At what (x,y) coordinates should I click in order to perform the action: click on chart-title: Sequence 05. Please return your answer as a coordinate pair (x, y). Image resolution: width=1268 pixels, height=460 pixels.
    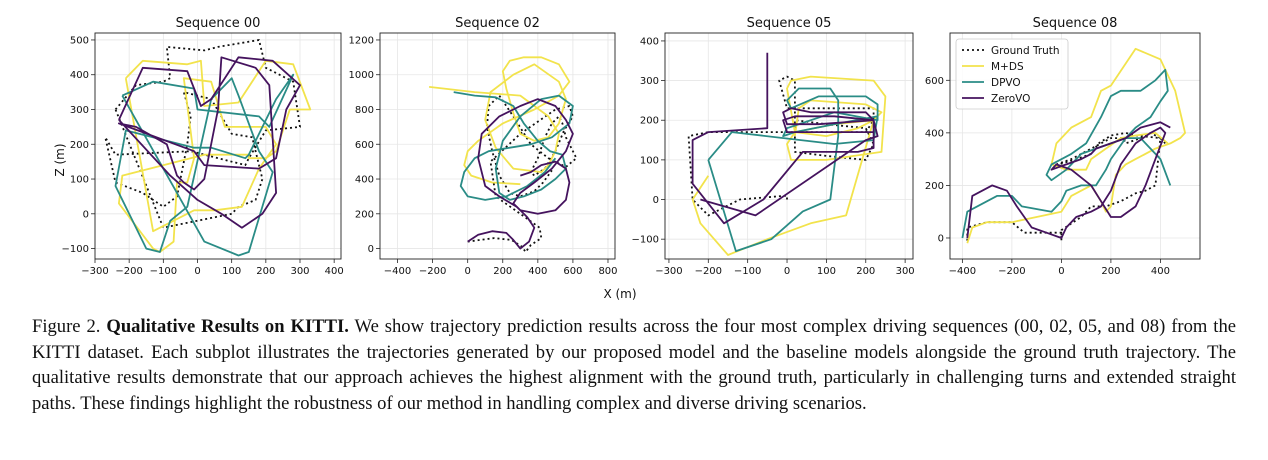
    Looking at the image, I should click on (789, 23).